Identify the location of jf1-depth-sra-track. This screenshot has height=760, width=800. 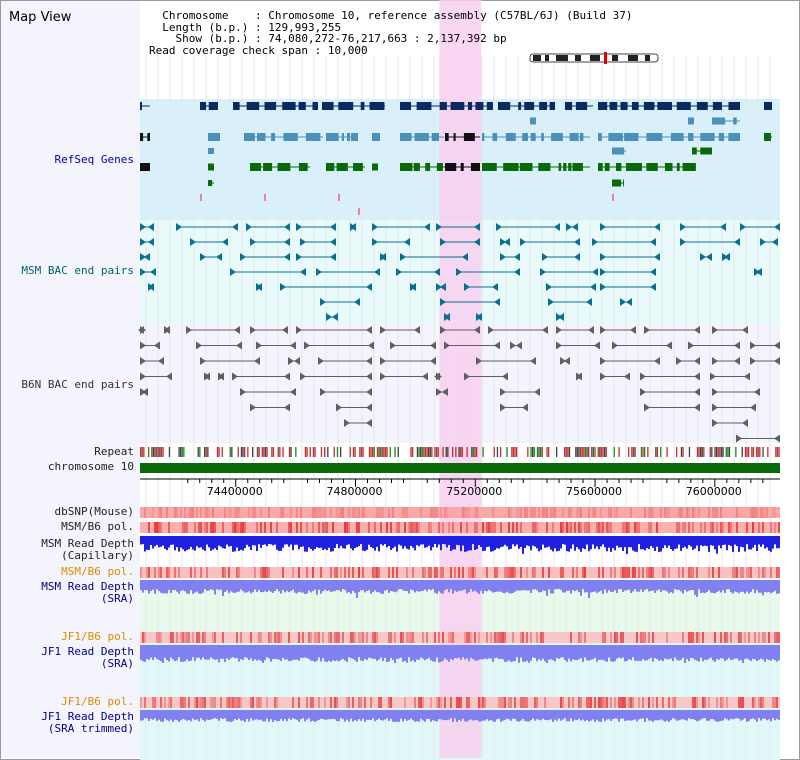
(460, 654).